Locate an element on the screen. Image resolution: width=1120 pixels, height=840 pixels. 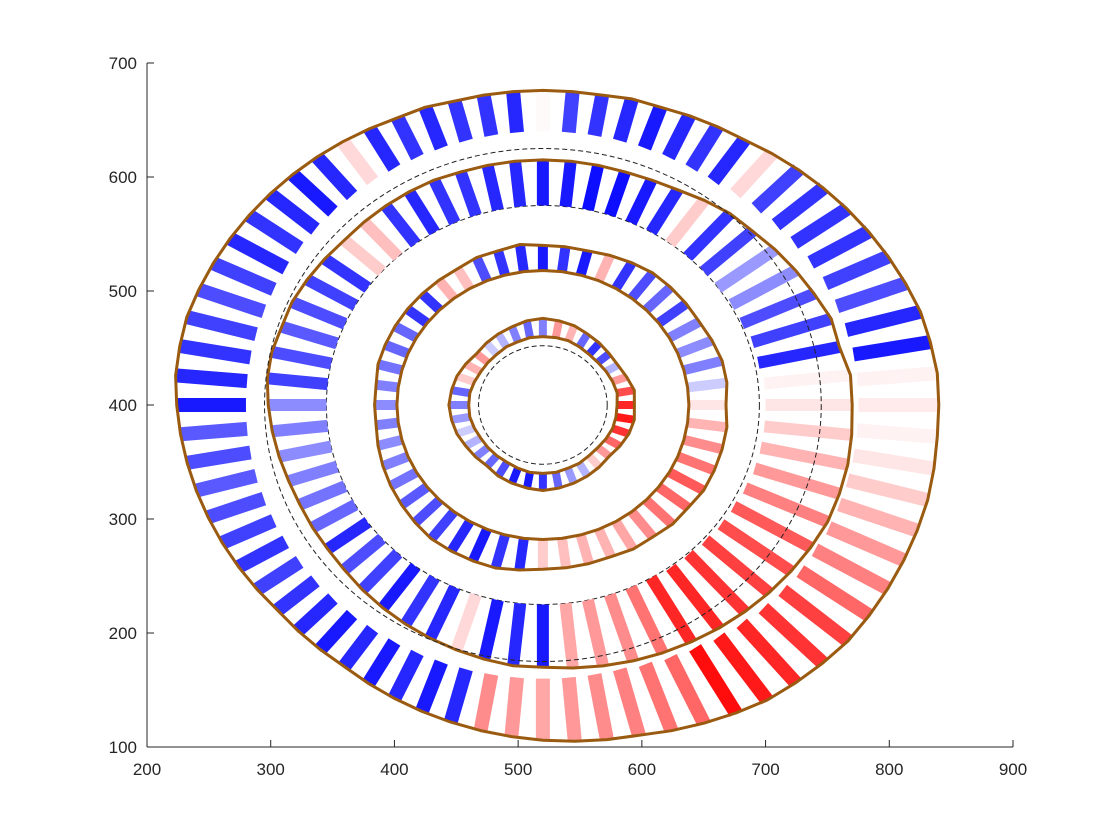
x-tick-label: 600 is located at coordinates (642, 769).